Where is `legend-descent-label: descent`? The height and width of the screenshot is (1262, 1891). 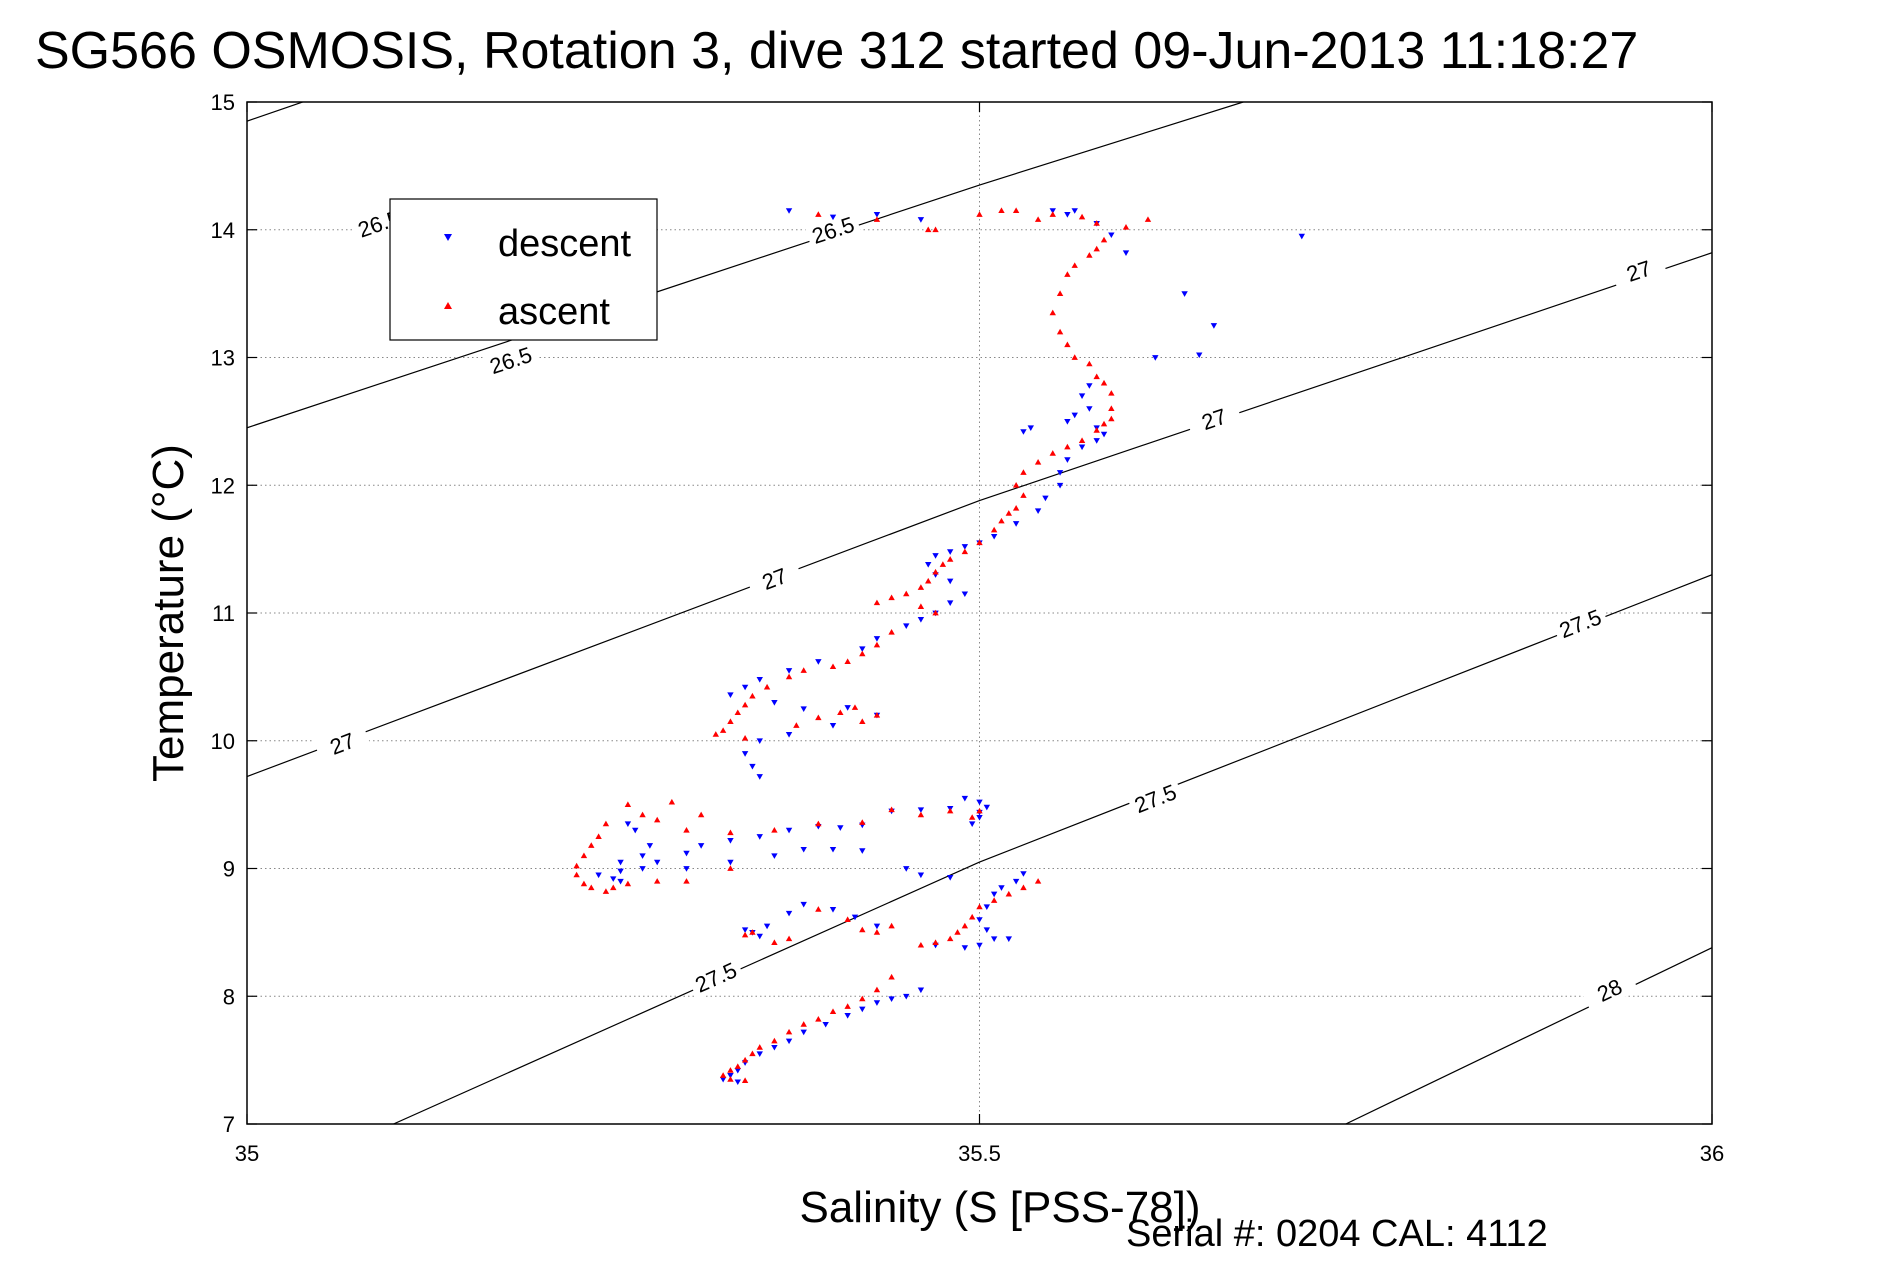 legend-descent-label: descent is located at coordinates (565, 244).